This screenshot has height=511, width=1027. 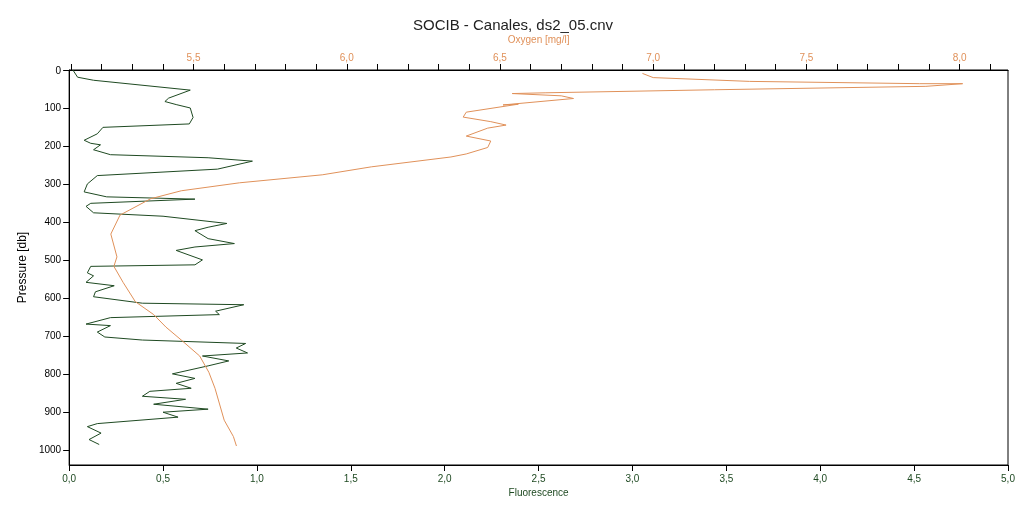 I want to click on x-tick-label: 2,5, so click(x=538, y=478).